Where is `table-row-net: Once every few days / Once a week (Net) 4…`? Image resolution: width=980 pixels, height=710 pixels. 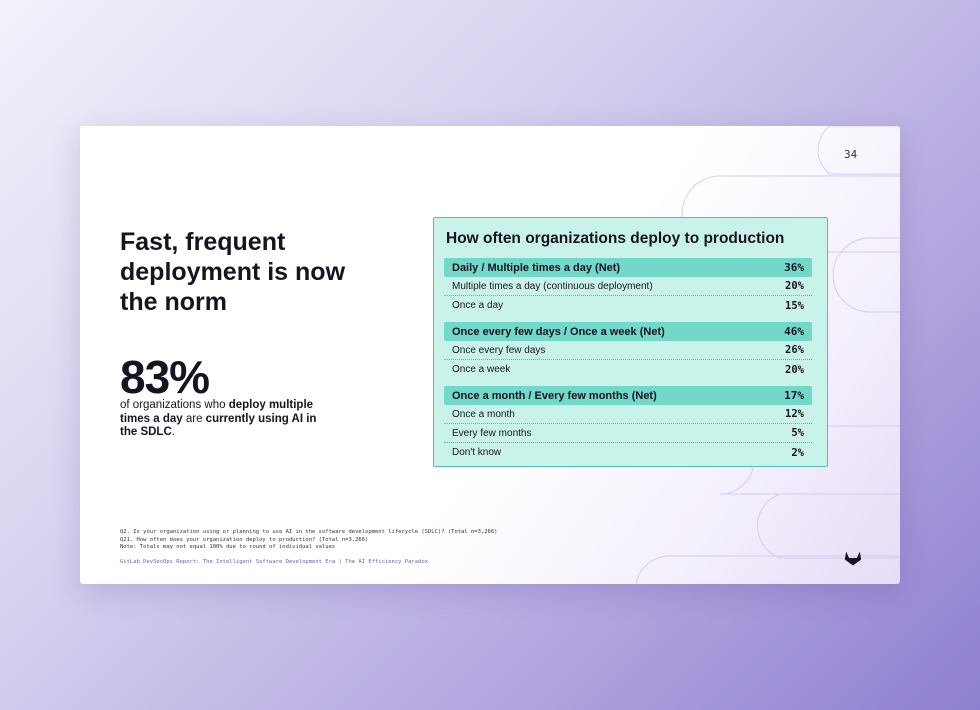
table-row-net: Once every few days / Once a week (Net) 4… is located at coordinates (628, 331).